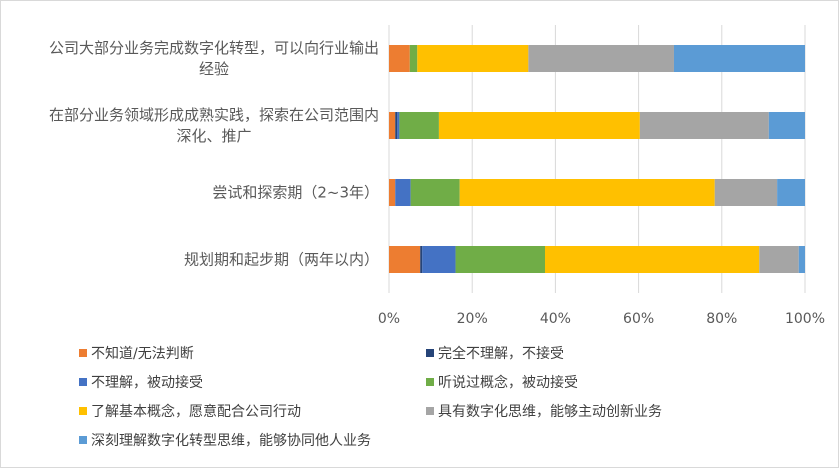 The image size is (839, 469). What do you see at coordinates (214, 115) in the screenshot?
I see `category-label: 在部分业务领域形成成熟实践，探索在公司范围内` at bounding box center [214, 115].